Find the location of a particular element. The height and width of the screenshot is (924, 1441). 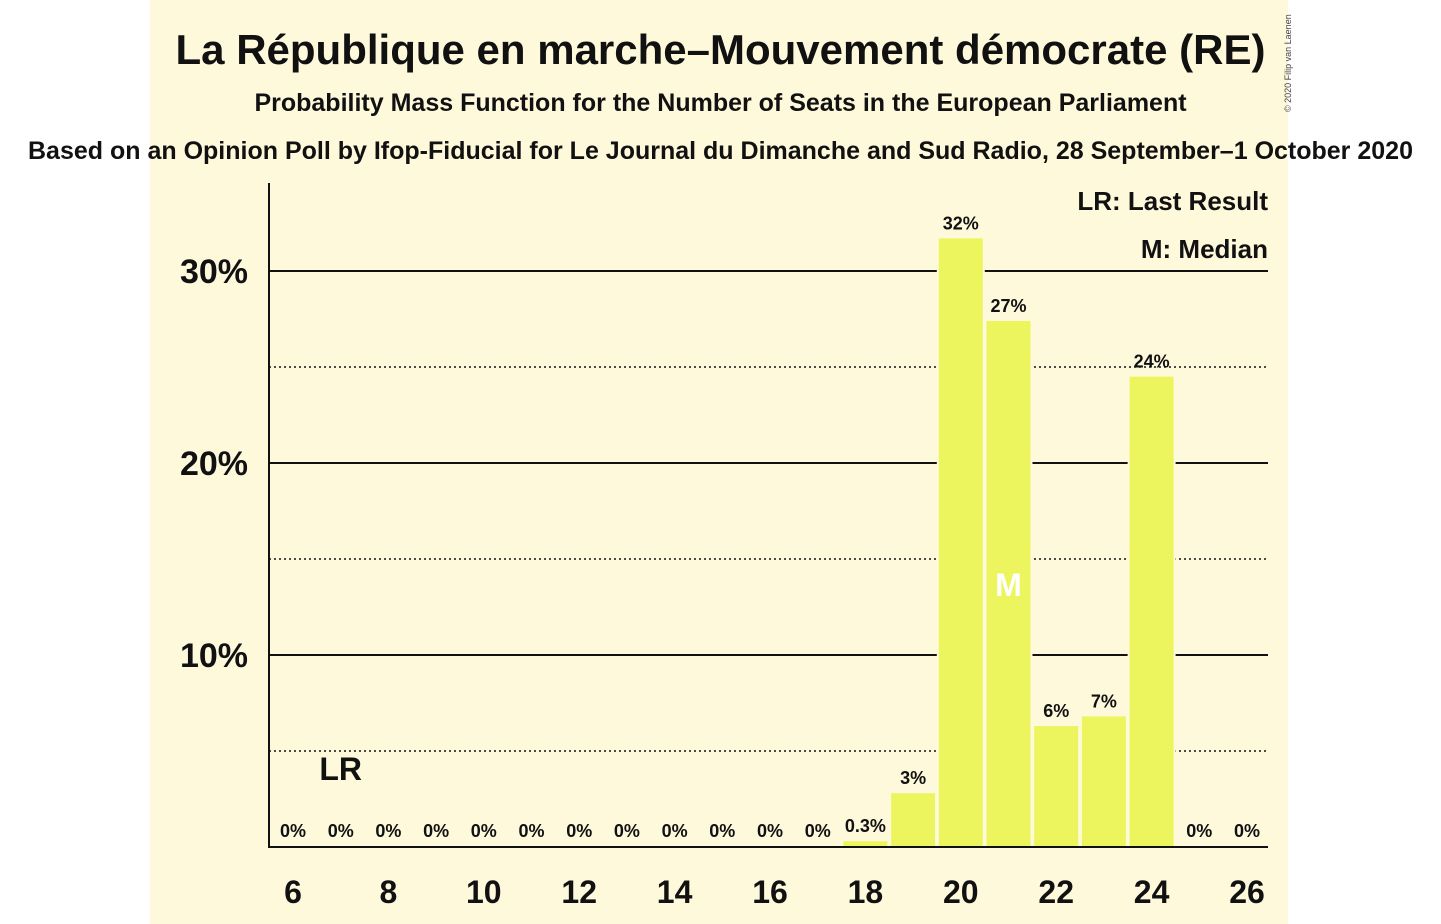

data-label: 27% is located at coordinates (1008, 306).